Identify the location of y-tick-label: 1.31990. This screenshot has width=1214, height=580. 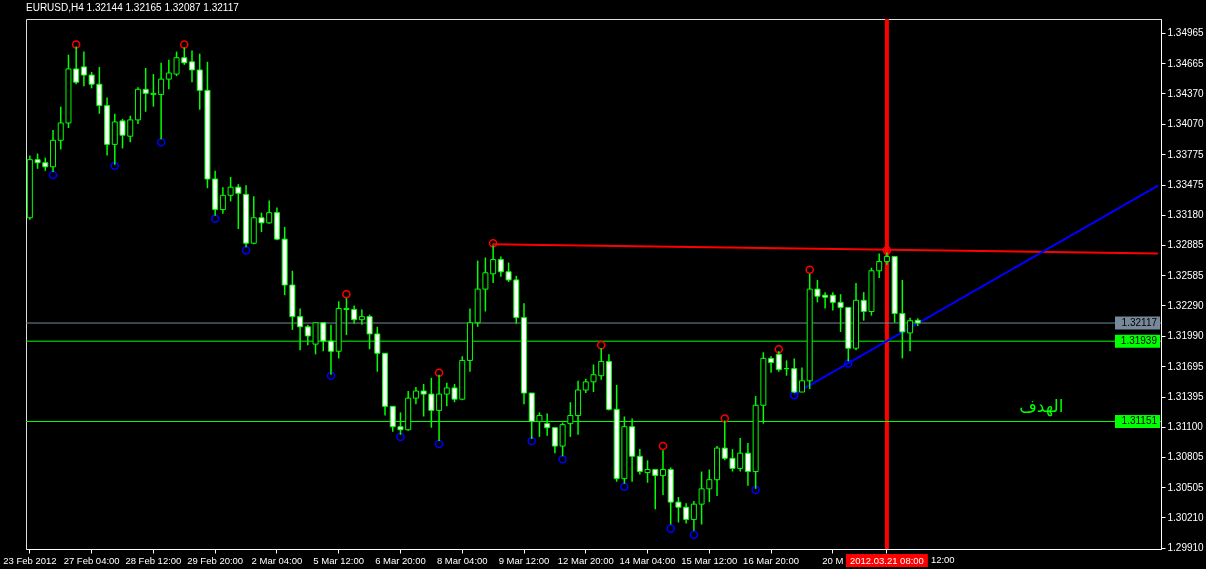
(1186, 336).